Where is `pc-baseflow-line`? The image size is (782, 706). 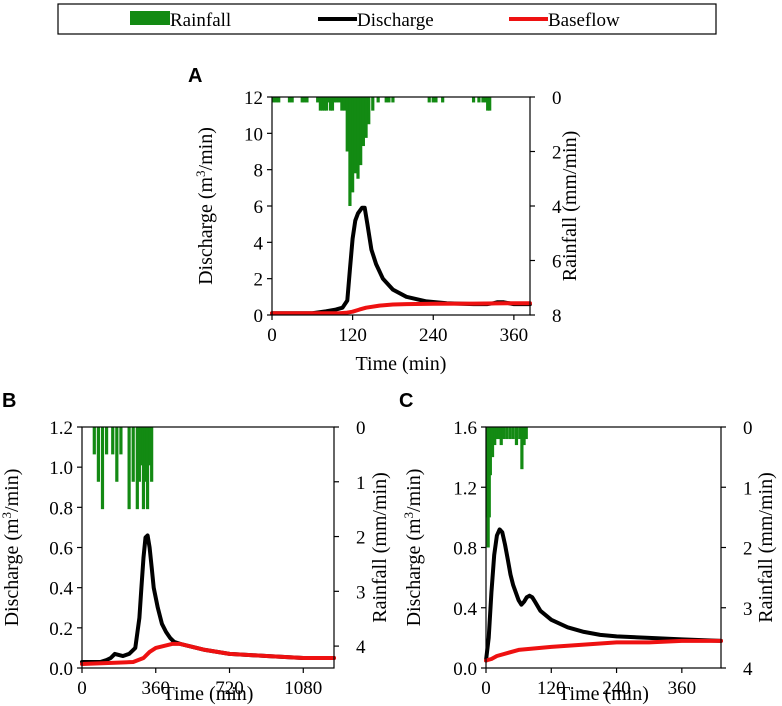 pc-baseflow-line is located at coordinates (603, 650).